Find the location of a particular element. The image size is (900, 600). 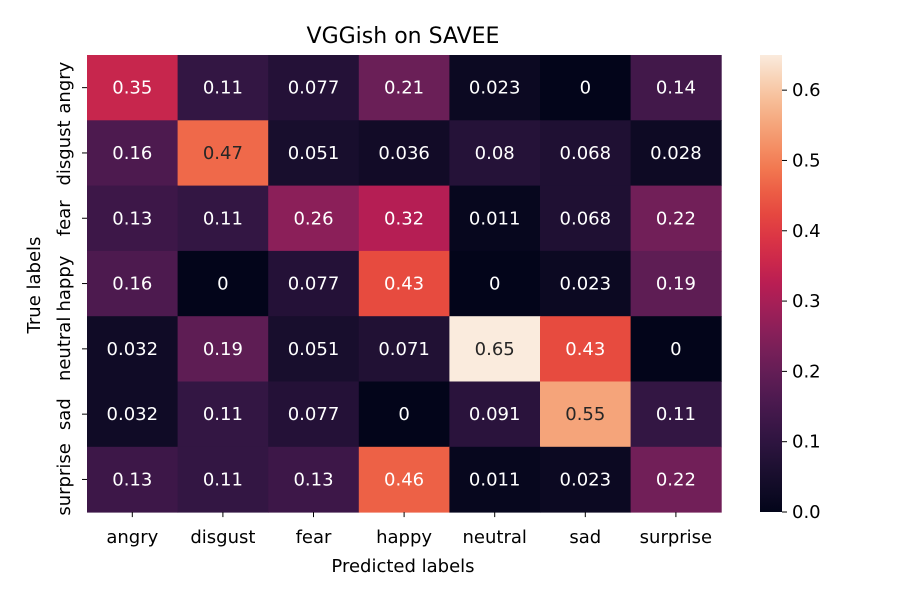

heatmap-cell-happy-surprise is located at coordinates (676, 283).